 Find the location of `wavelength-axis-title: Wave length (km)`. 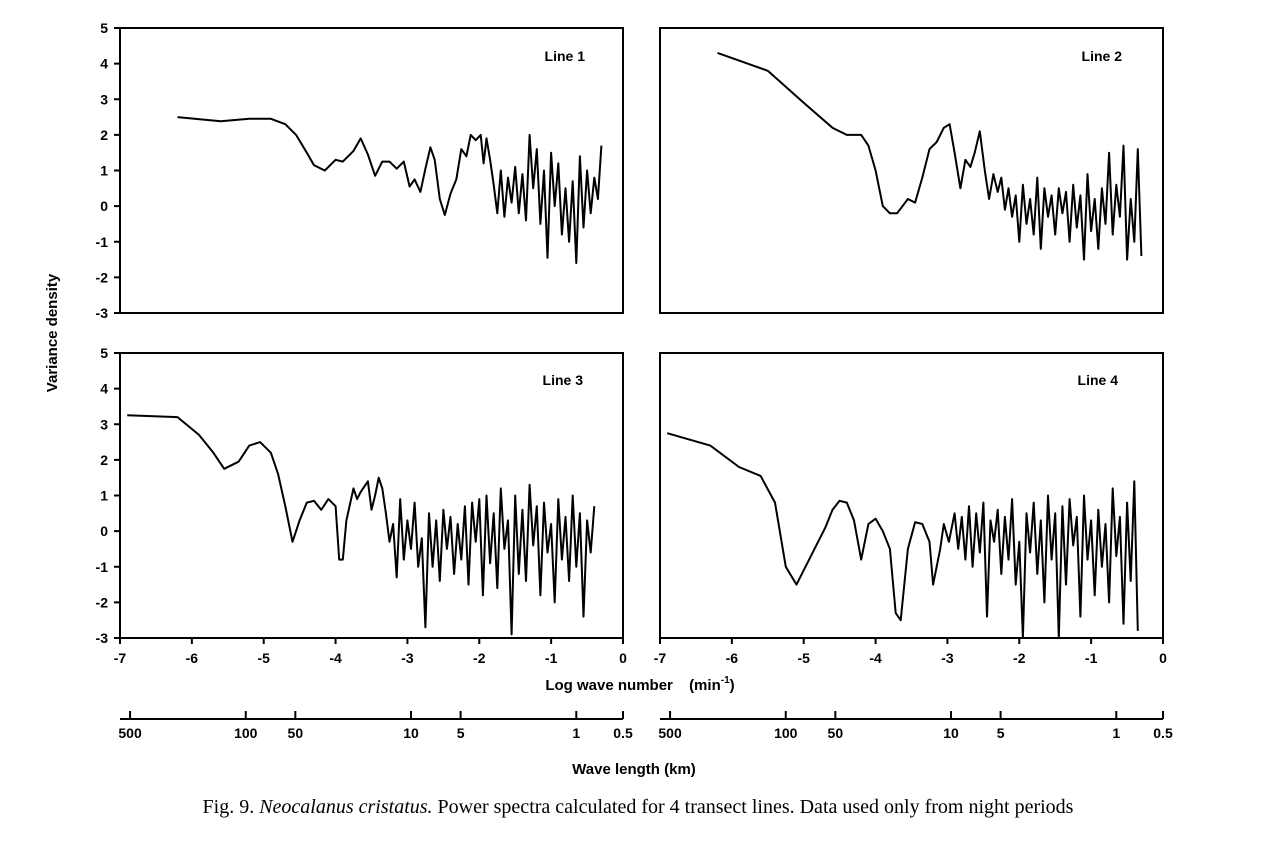

wavelength-axis-title: Wave length (km) is located at coordinates (634, 769).